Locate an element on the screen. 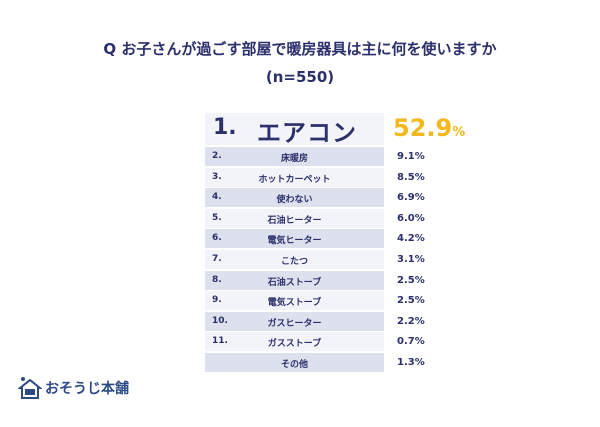  table-row: その他 is located at coordinates (294, 362).